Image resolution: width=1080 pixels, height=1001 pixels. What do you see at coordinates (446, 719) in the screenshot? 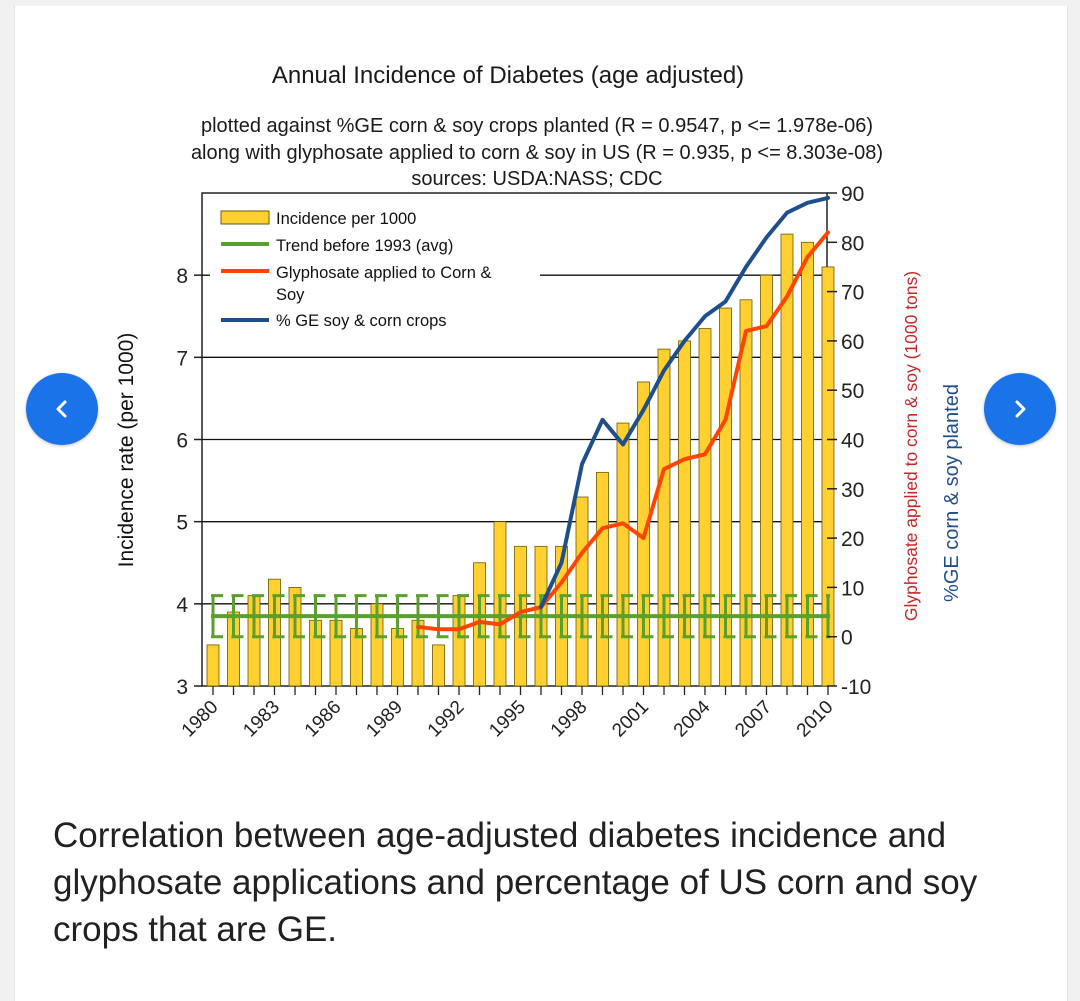
I see `x-tick-label: 1992` at bounding box center [446, 719].